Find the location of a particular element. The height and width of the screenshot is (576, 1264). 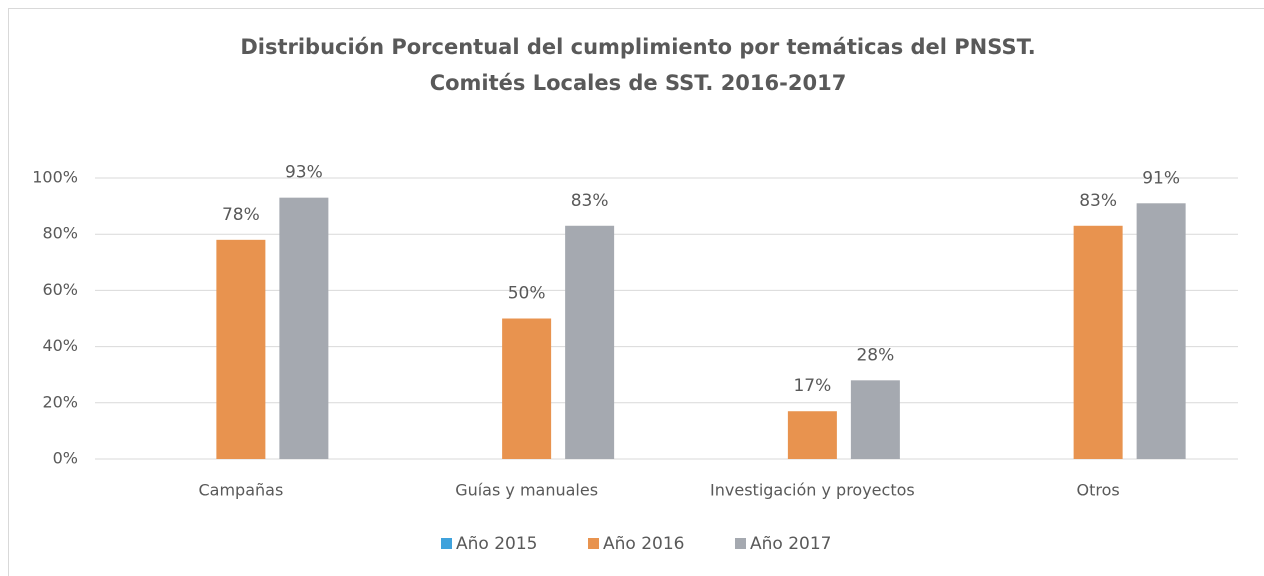

y-tick-label: 60% is located at coordinates (60, 289).